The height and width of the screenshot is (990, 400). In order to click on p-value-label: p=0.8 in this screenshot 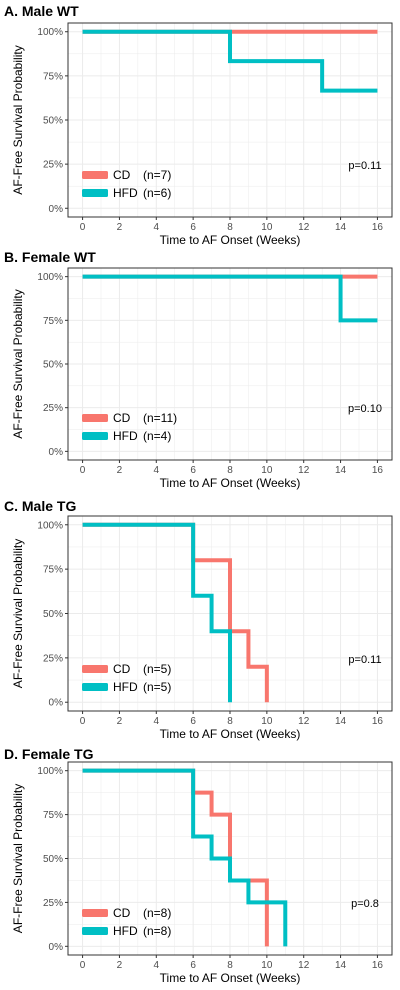, I will do `click(365, 904)`.